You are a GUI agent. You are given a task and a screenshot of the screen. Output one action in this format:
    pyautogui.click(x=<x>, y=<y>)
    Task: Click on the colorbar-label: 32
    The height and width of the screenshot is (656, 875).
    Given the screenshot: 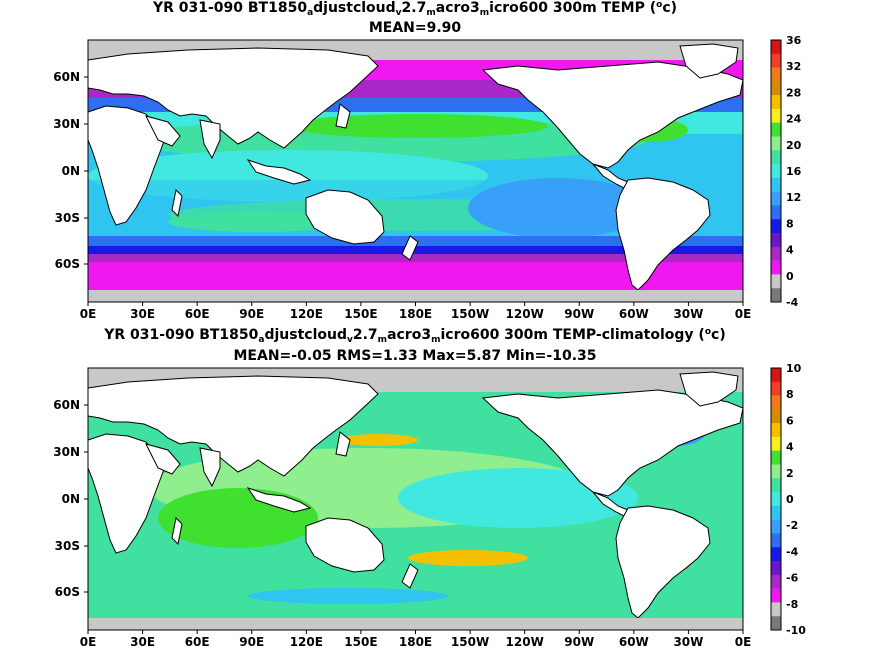 What is the action you would take?
    pyautogui.click(x=793, y=66)
    